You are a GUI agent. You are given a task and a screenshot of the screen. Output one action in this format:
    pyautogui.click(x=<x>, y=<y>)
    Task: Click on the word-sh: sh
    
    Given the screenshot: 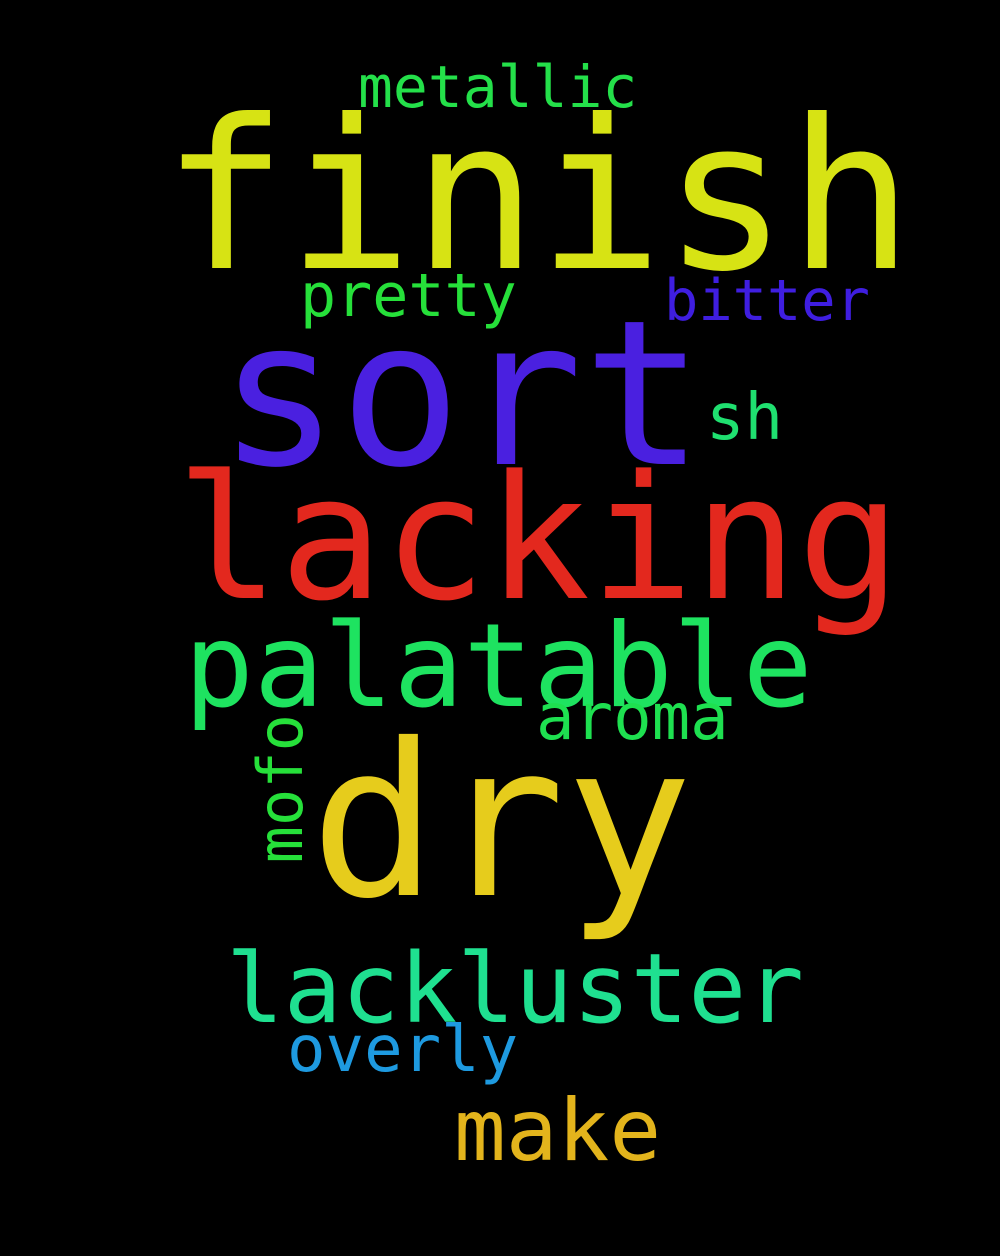 What is the action you would take?
    pyautogui.click(x=745, y=418)
    